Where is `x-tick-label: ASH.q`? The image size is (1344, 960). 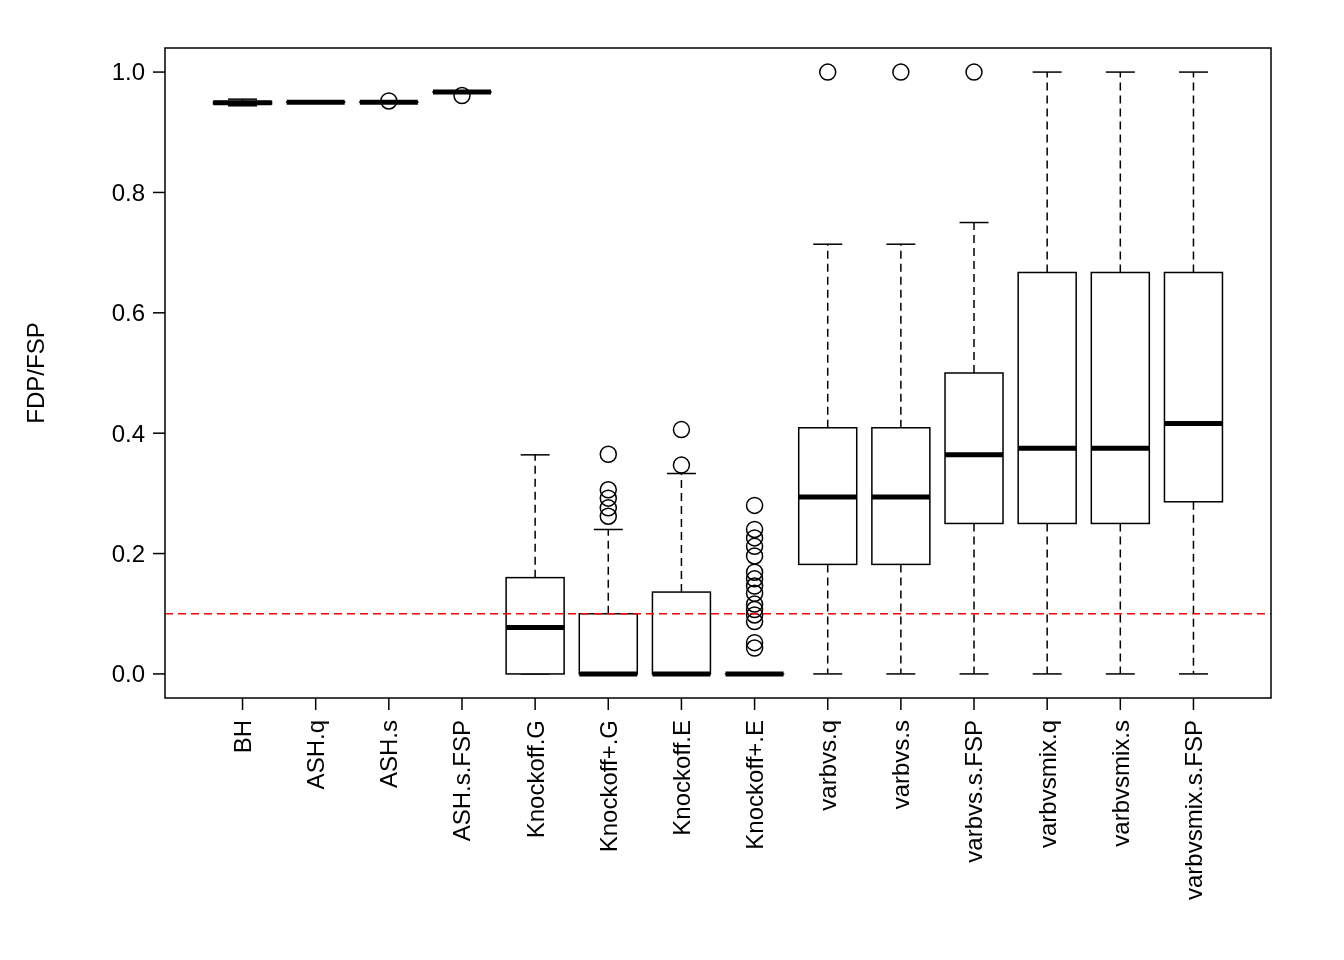
x-tick-label: ASH.q is located at coordinates (316, 755).